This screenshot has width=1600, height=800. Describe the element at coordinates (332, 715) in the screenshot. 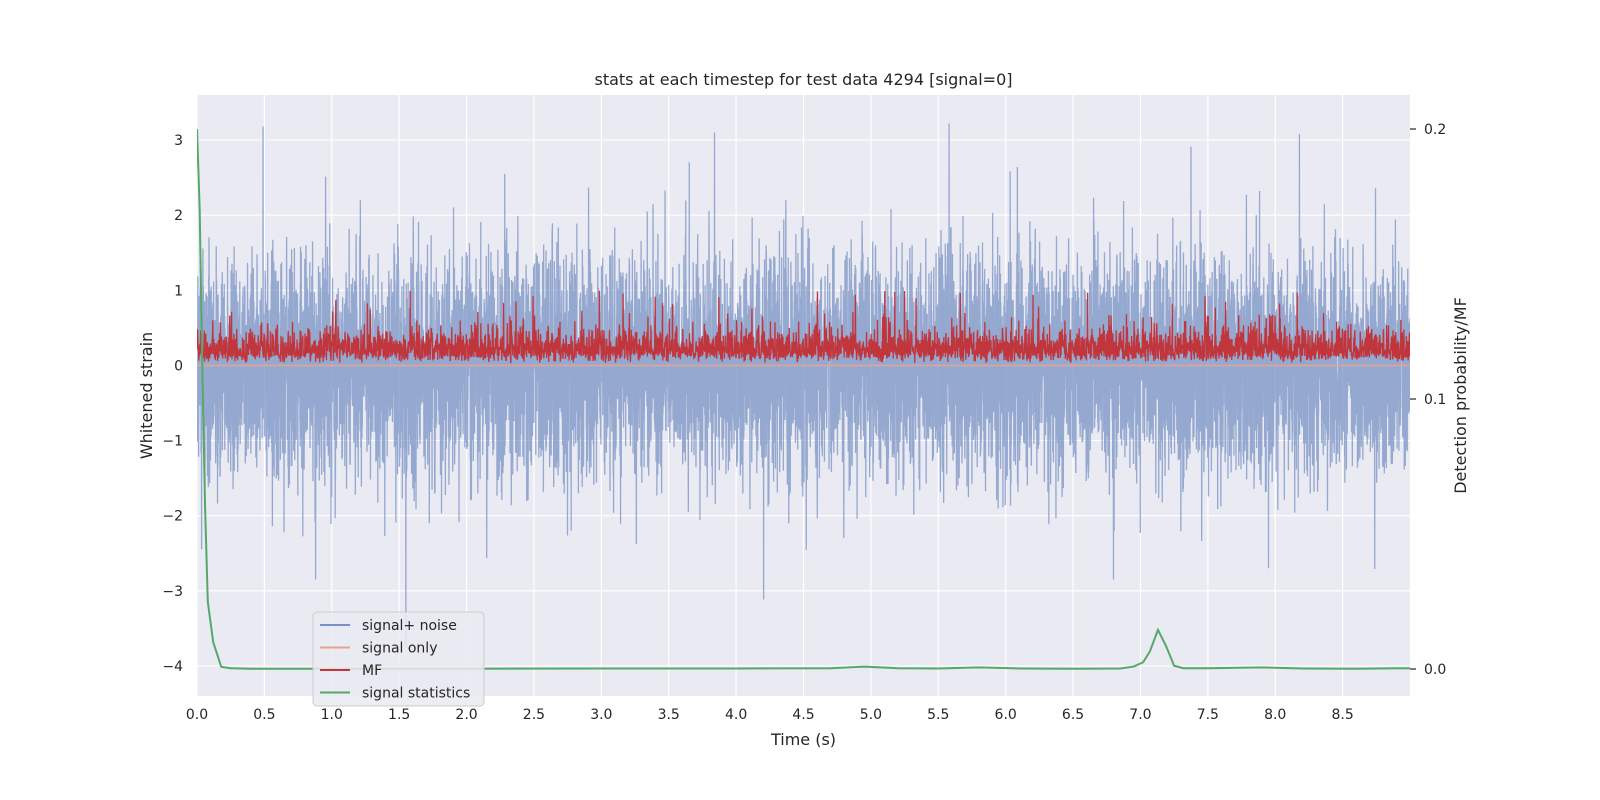

I see `x-tick-label: 1.0` at that location.